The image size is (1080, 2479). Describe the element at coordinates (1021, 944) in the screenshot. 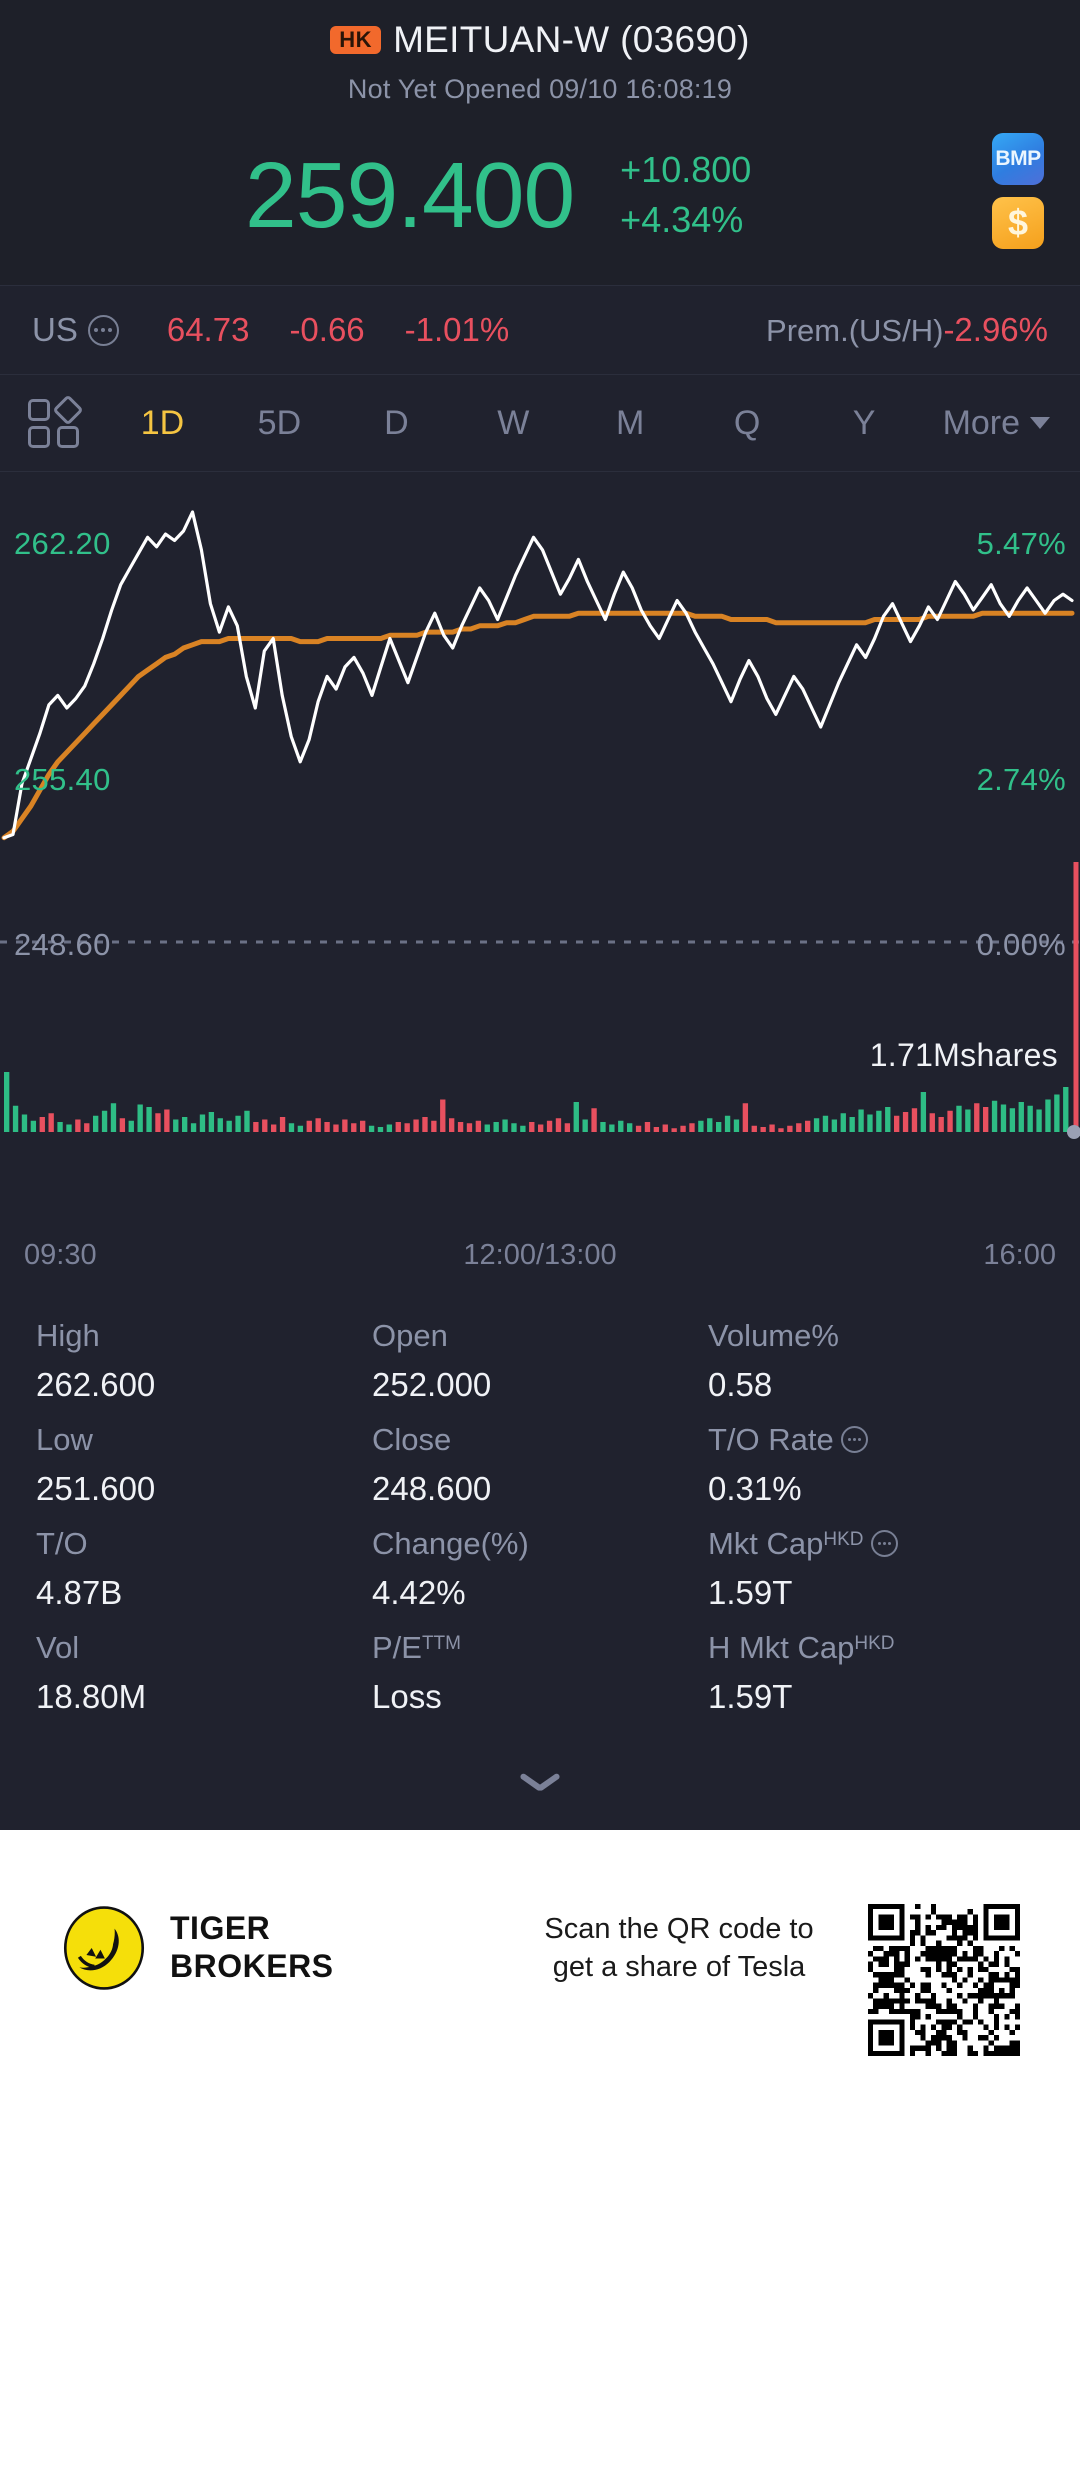

I see `percent-axis-base: 0.00%` at that location.